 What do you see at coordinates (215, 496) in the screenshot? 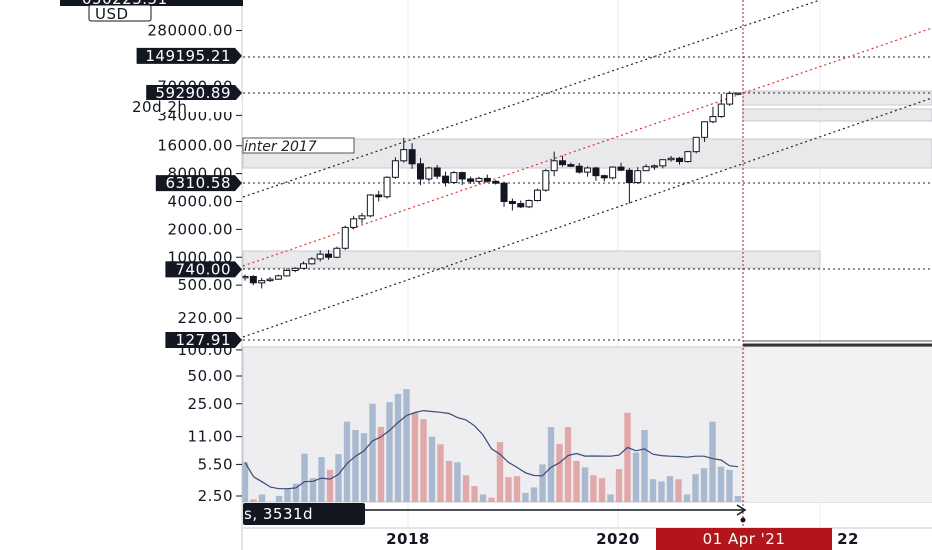
I see `volume-tick-4: 2.50` at bounding box center [215, 496].